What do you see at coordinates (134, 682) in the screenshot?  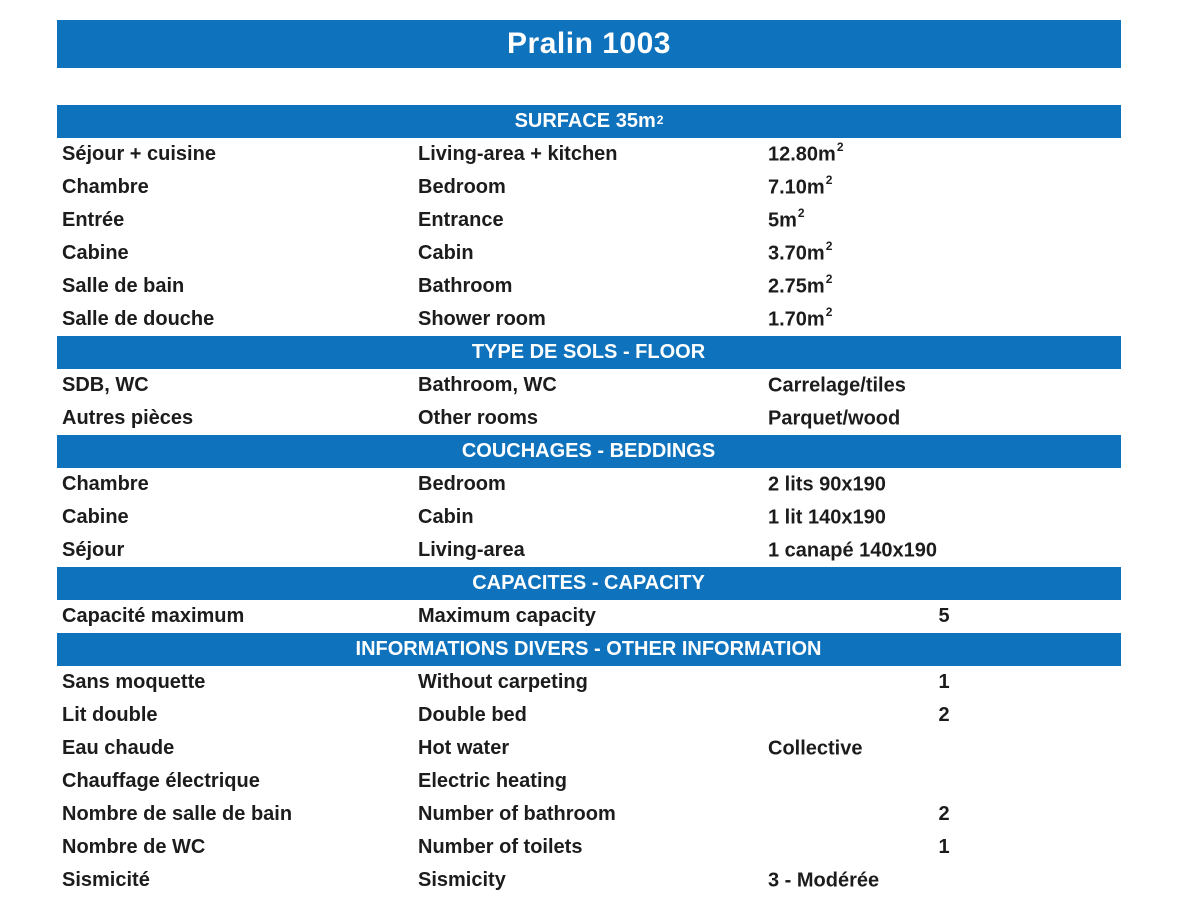 I see `row-label-fr: Sans moquette` at bounding box center [134, 682].